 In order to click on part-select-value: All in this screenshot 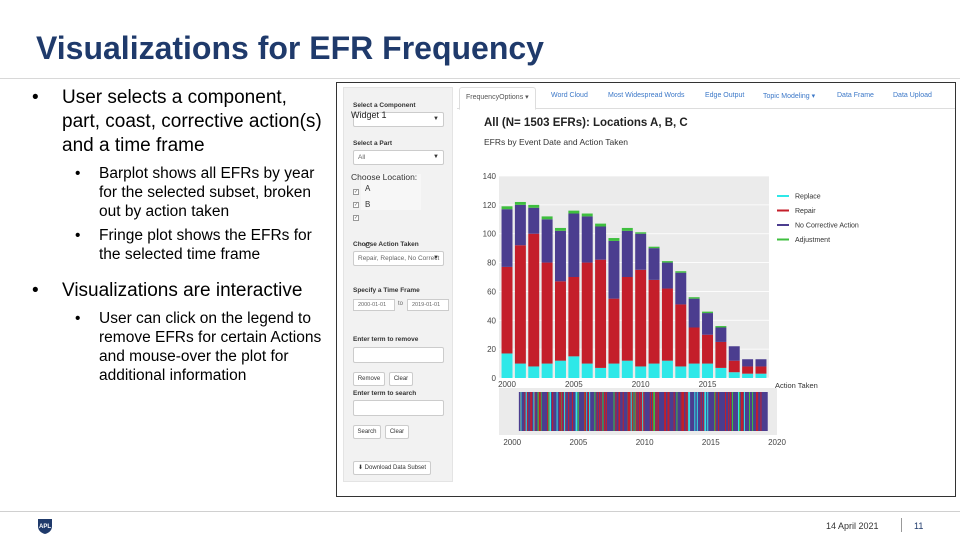, I will do `click(362, 157)`.